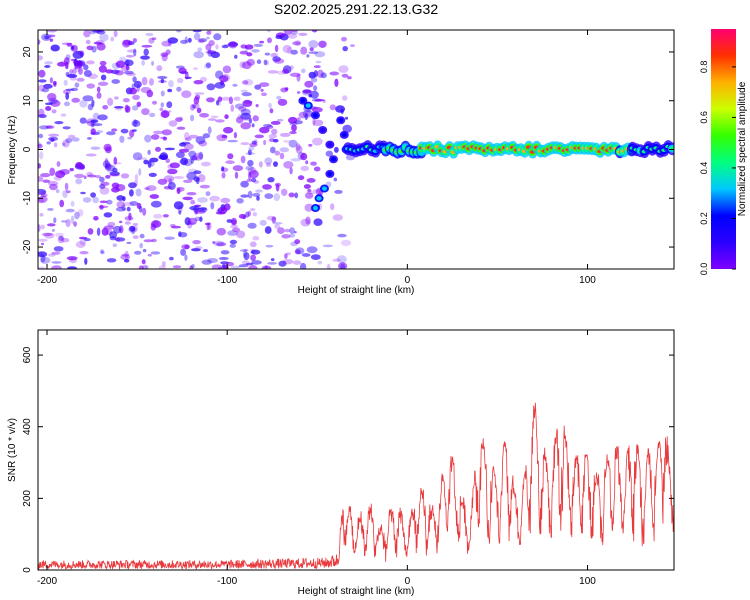 The height and width of the screenshot is (600, 750). What do you see at coordinates (587, 280) in the screenshot?
I see `spectrogram-x-tick-label: 100` at bounding box center [587, 280].